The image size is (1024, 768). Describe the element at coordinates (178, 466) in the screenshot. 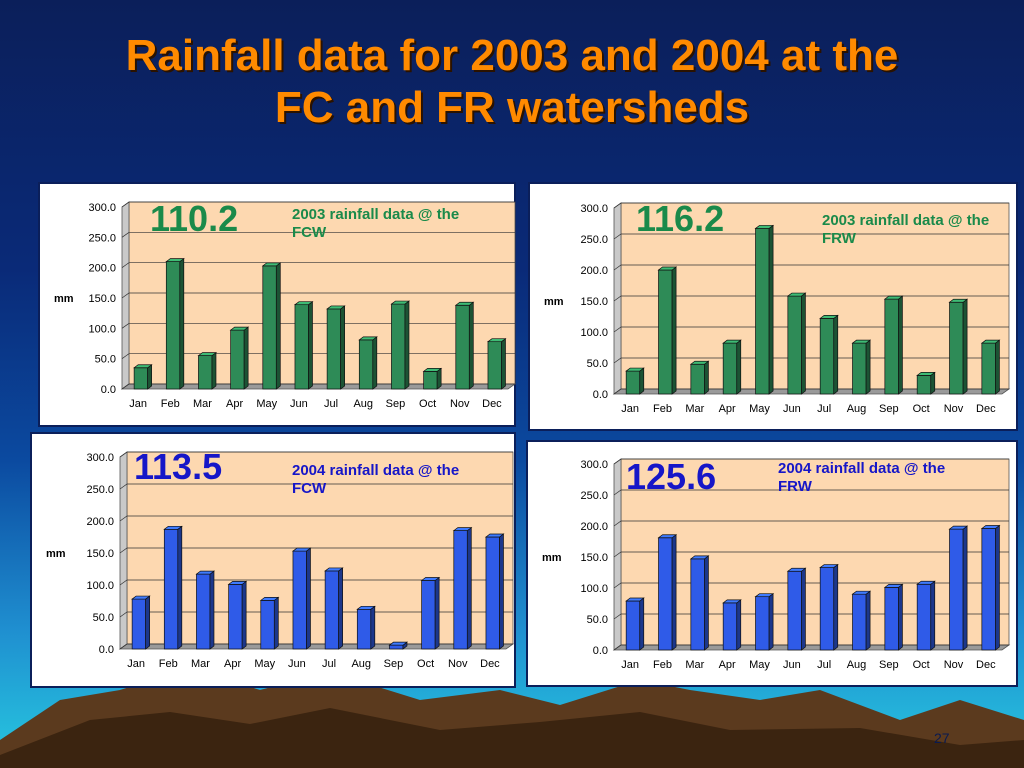

I see `total-label: 113.5` at that location.